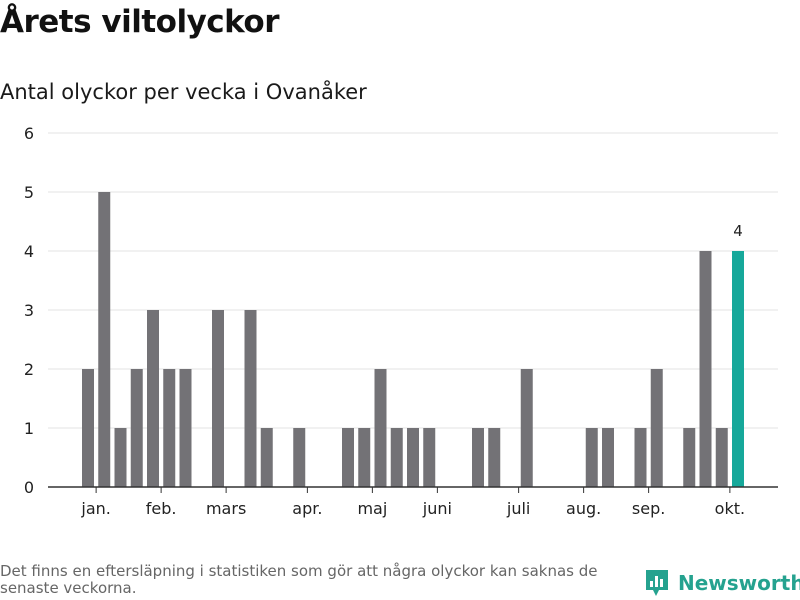  What do you see at coordinates (518, 508) in the screenshot?
I see `x-tick-label: juli` at bounding box center [518, 508].